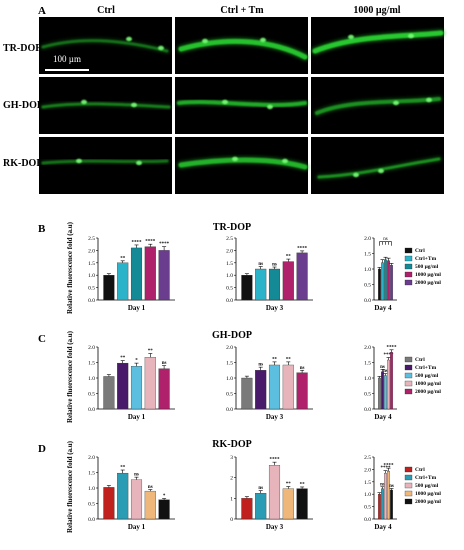 The width and height of the screenshot is (464, 550). Describe the element at coordinates (269, 383) in the screenshot. I see `subplot: 0.0 0.5 1.0 1.5 2.0 ns ** ** ns Day 3` at that location.